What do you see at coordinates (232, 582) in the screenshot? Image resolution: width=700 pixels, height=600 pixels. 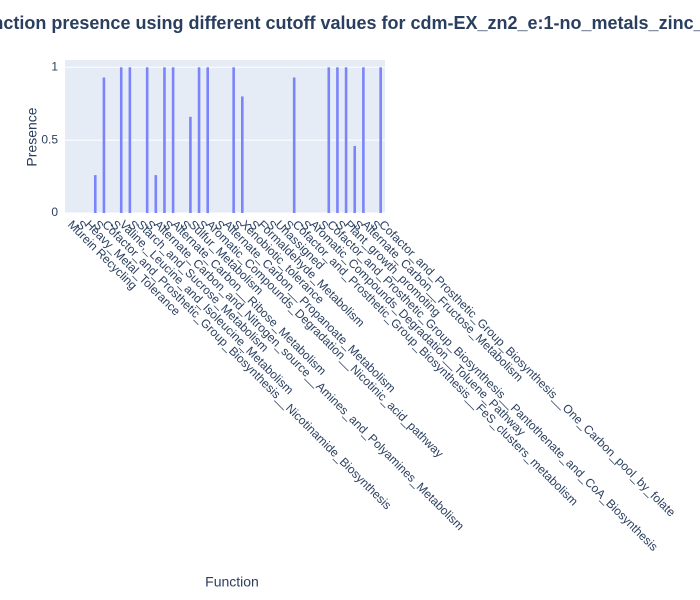 I see `x-axis-title: Function` at bounding box center [232, 582].